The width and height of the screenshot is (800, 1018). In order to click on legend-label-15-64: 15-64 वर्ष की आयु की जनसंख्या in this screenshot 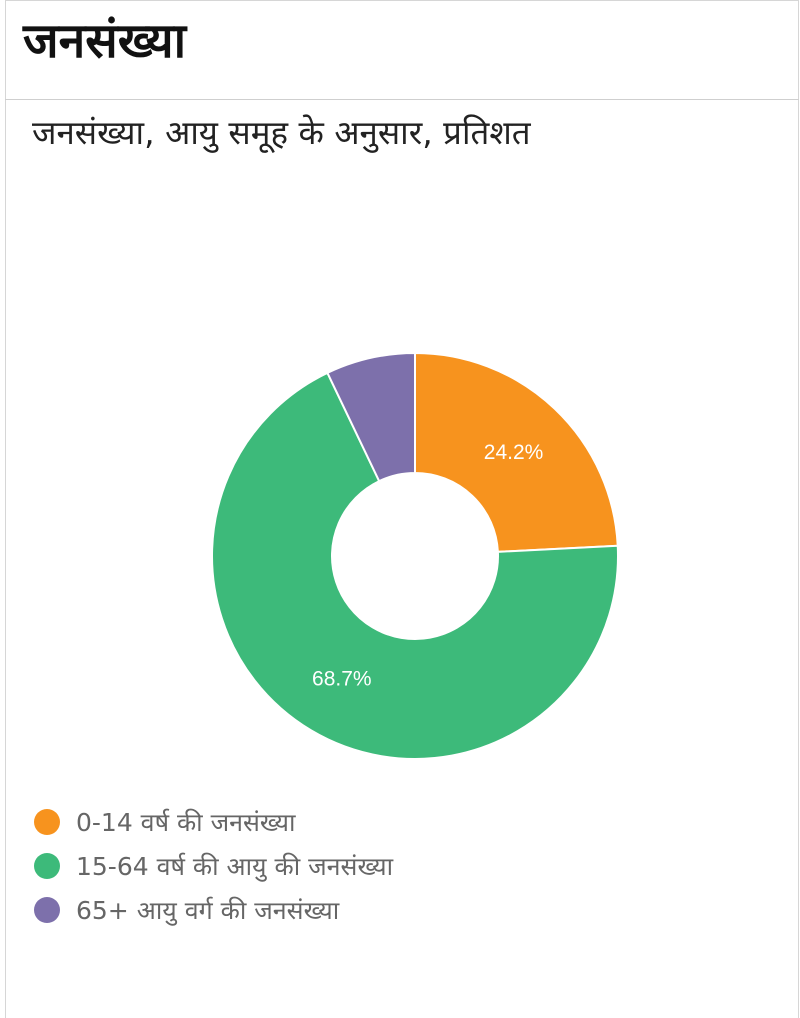, I will do `click(235, 866)`.